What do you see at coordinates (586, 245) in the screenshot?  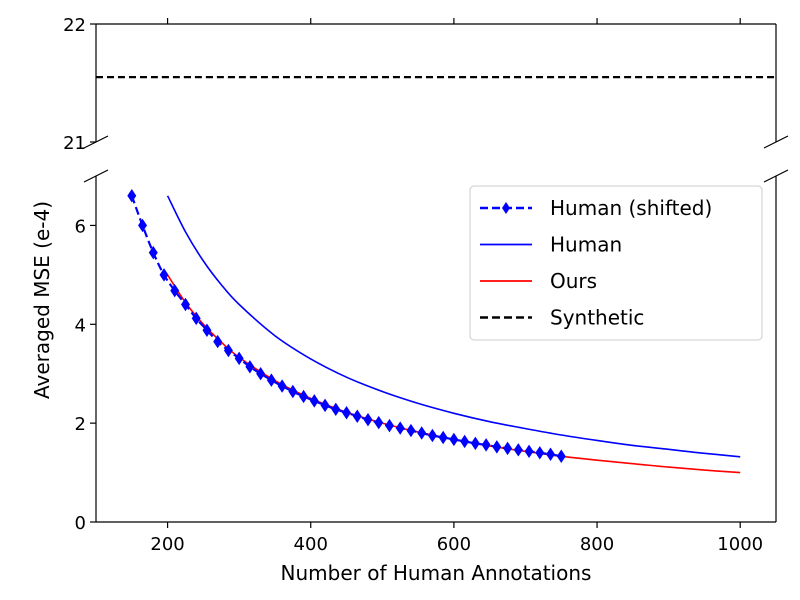 I see `legend-label: Human` at bounding box center [586, 245].